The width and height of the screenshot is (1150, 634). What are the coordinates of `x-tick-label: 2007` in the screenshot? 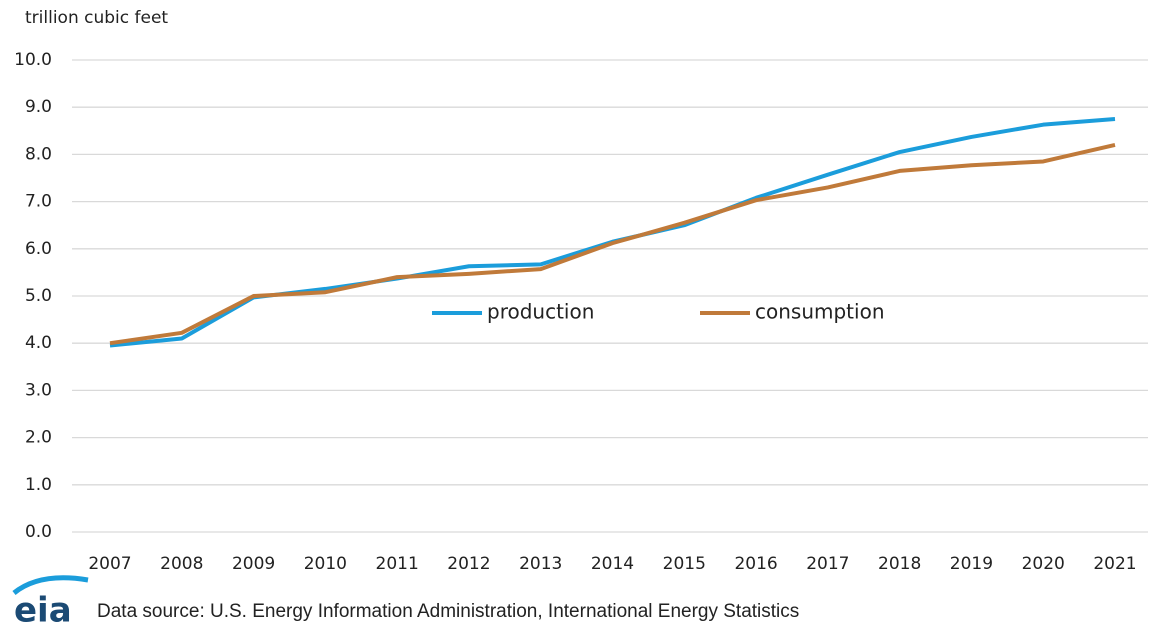 It's located at (109, 564).